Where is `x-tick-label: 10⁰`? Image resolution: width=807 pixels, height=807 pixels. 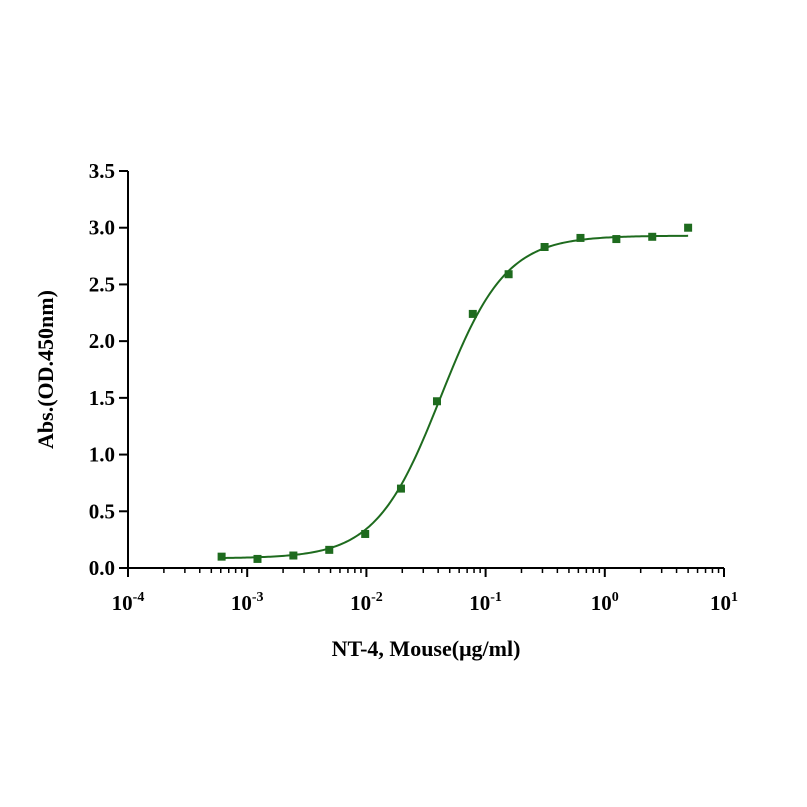 x-tick-label: 10⁰ is located at coordinates (605, 602).